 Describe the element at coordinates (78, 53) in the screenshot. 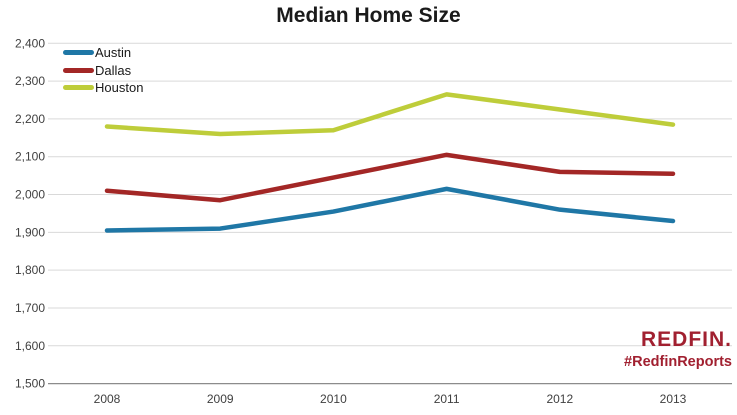

I see `legend-swatch-austin` at that location.